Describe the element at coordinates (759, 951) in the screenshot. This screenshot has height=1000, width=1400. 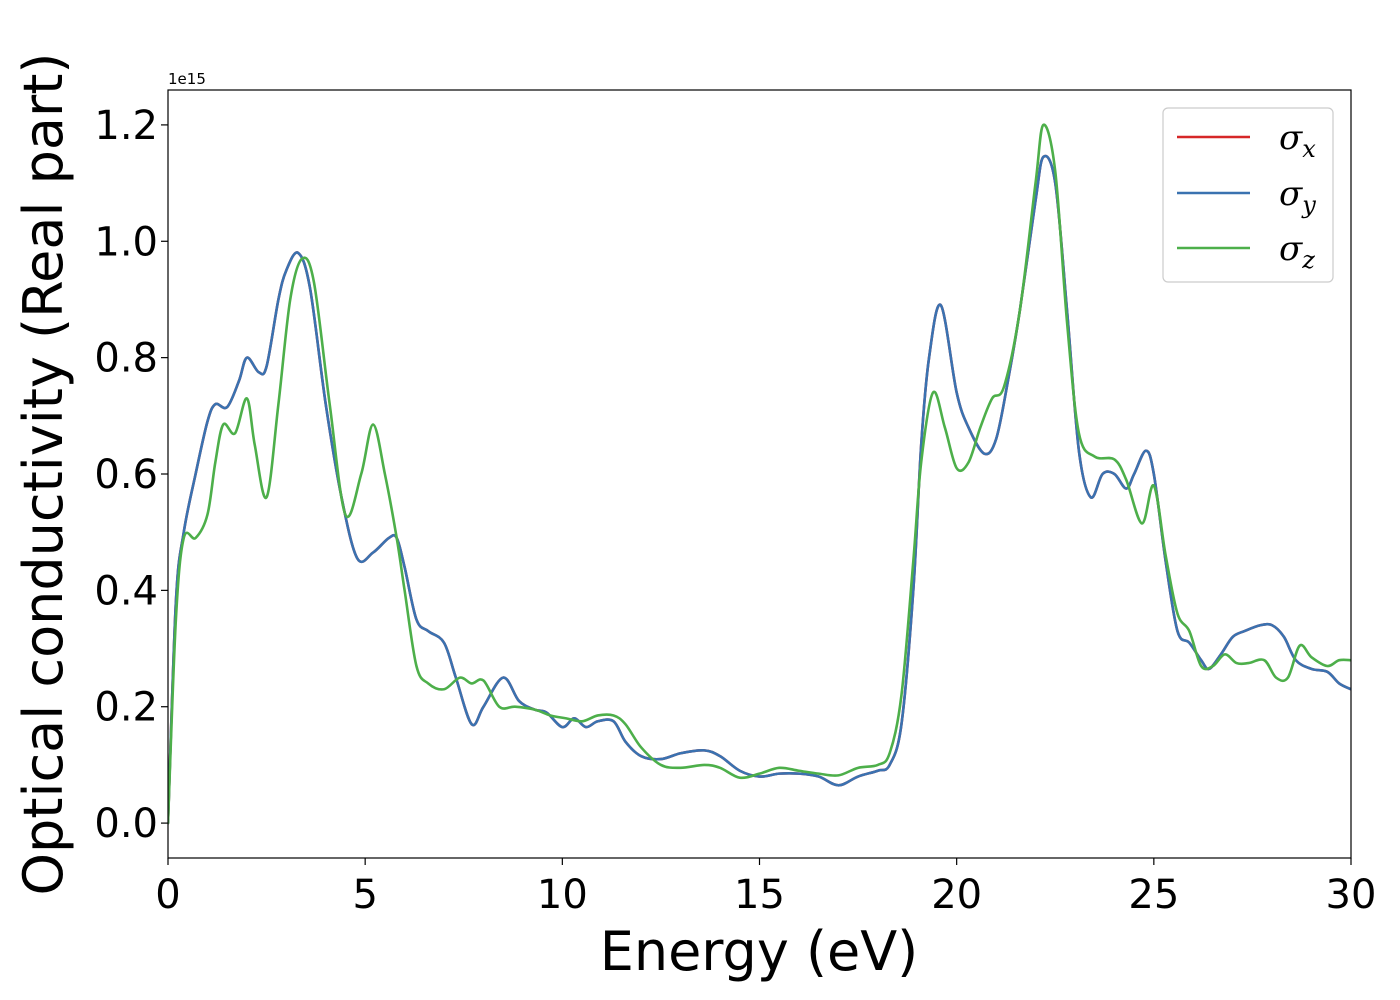
I see `x-axis-label: Energy (eV)` at that location.